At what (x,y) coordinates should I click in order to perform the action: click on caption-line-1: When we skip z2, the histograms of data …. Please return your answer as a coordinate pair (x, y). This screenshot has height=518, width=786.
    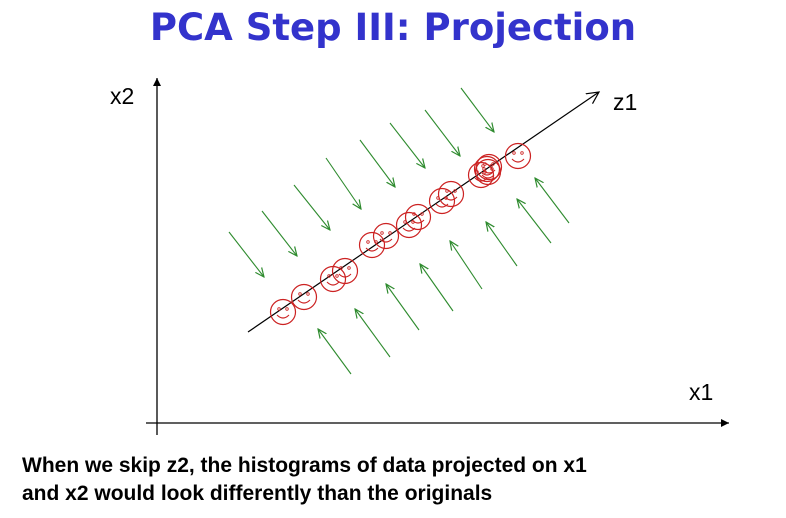
    Looking at the image, I should click on (304, 465).